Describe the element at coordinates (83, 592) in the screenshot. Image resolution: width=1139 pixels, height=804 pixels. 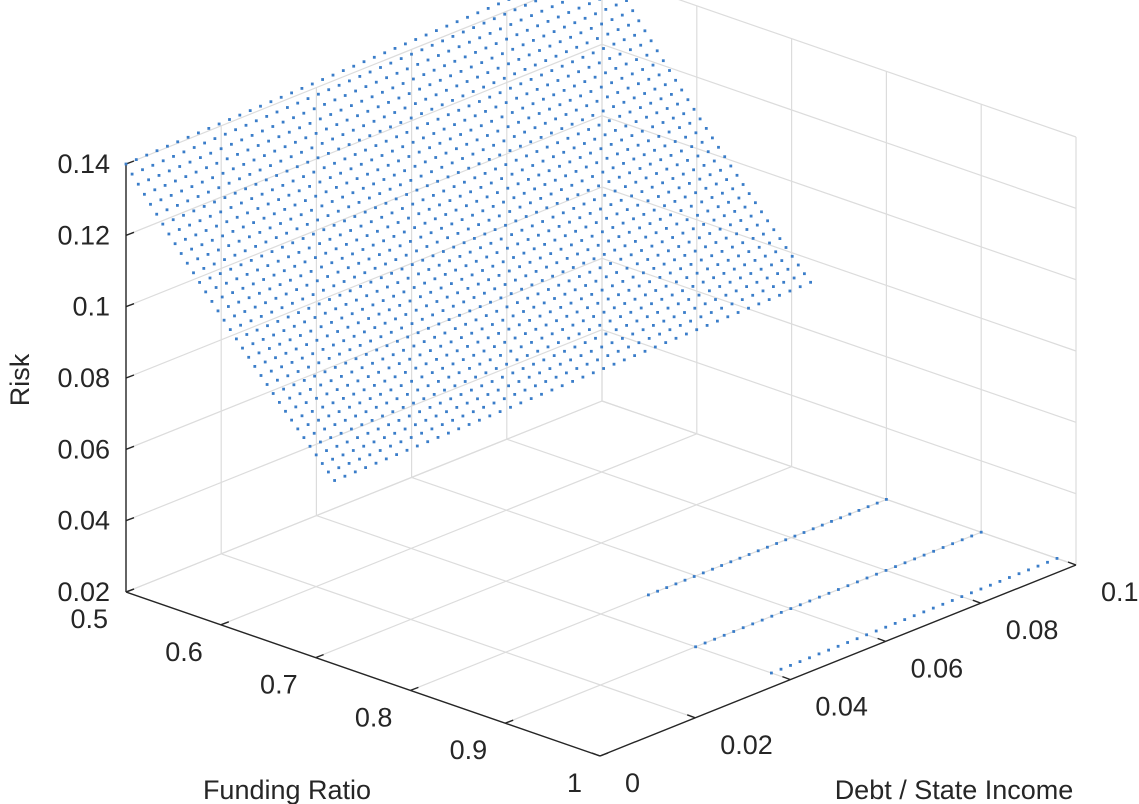
I see `z-tick-label: 0.02` at that location.